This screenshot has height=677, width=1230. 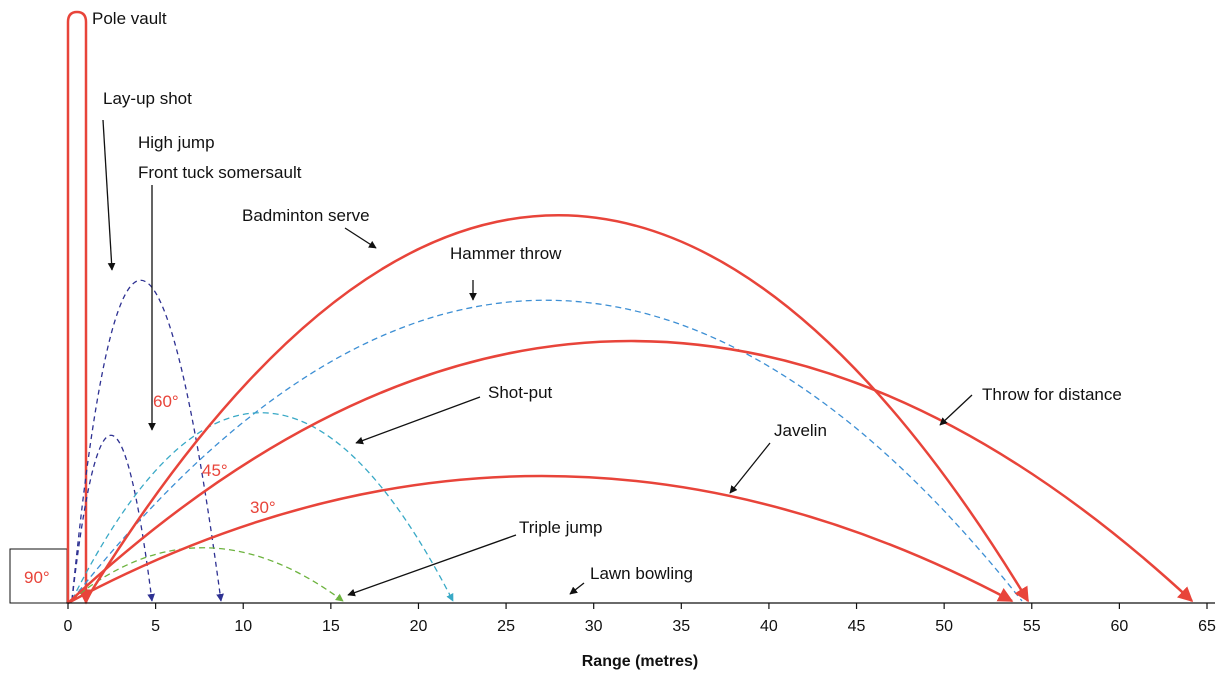 What do you see at coordinates (640, 661) in the screenshot?
I see `x-axis-title: Range (metres)` at bounding box center [640, 661].